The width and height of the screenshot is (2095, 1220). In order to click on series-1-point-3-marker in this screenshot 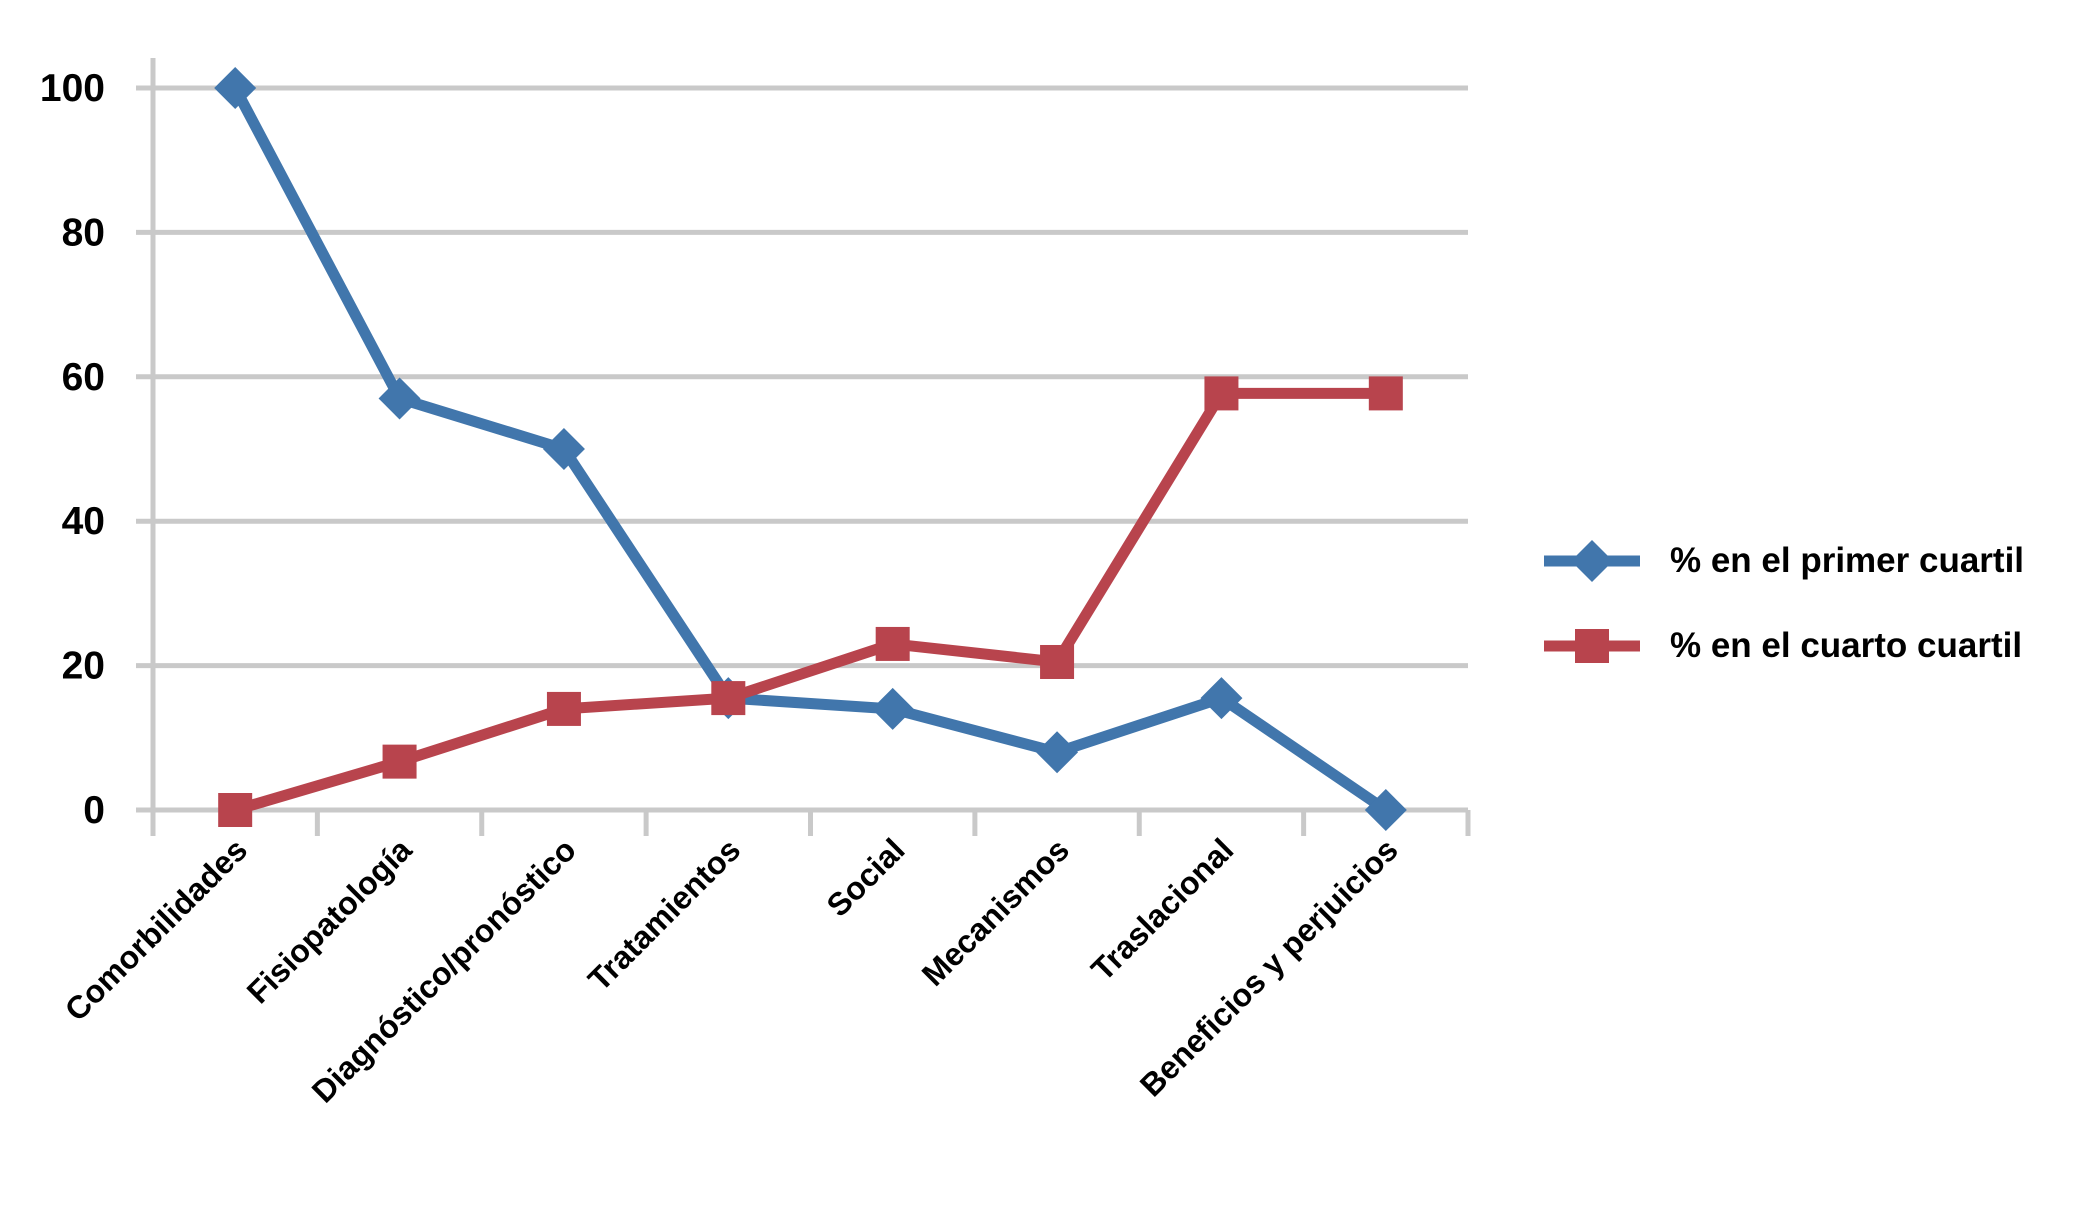, I will do `click(728, 698)`.